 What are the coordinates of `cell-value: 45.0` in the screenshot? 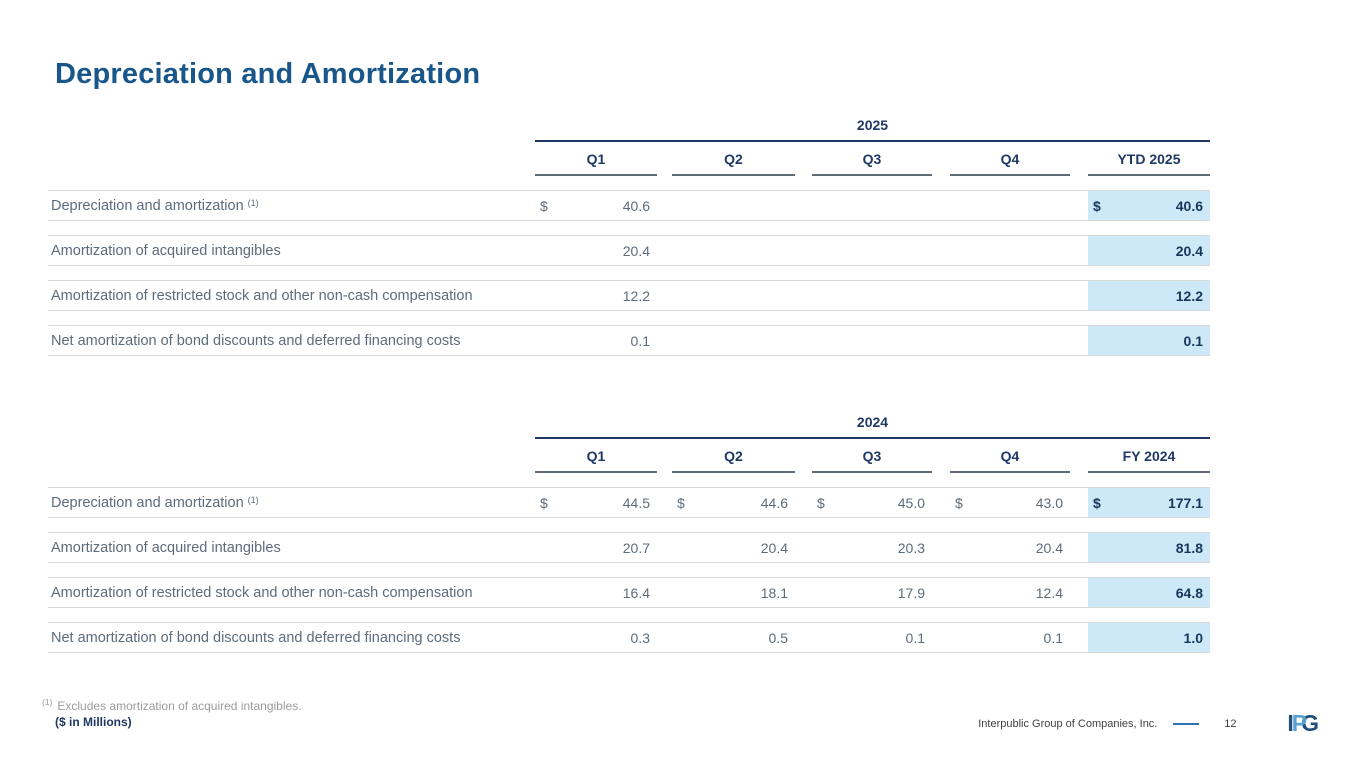 It's located at (911, 502).